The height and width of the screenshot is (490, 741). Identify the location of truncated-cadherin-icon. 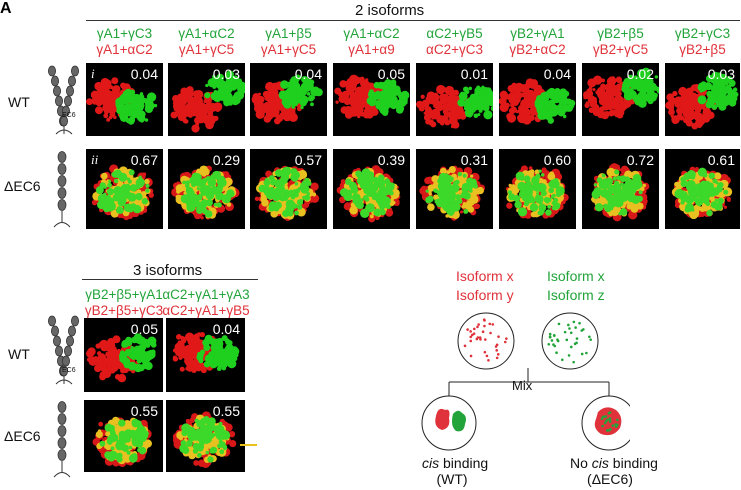
(62, 189).